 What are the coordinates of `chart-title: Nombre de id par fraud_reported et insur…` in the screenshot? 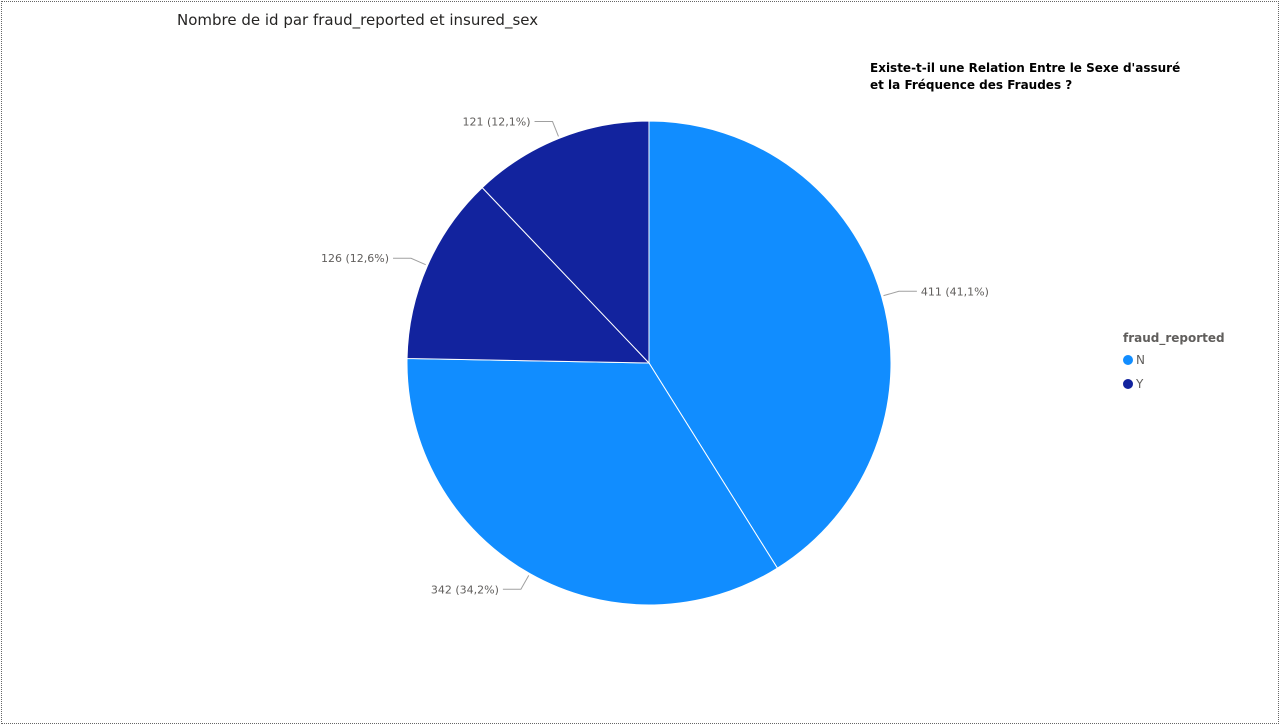 It's located at (358, 20).